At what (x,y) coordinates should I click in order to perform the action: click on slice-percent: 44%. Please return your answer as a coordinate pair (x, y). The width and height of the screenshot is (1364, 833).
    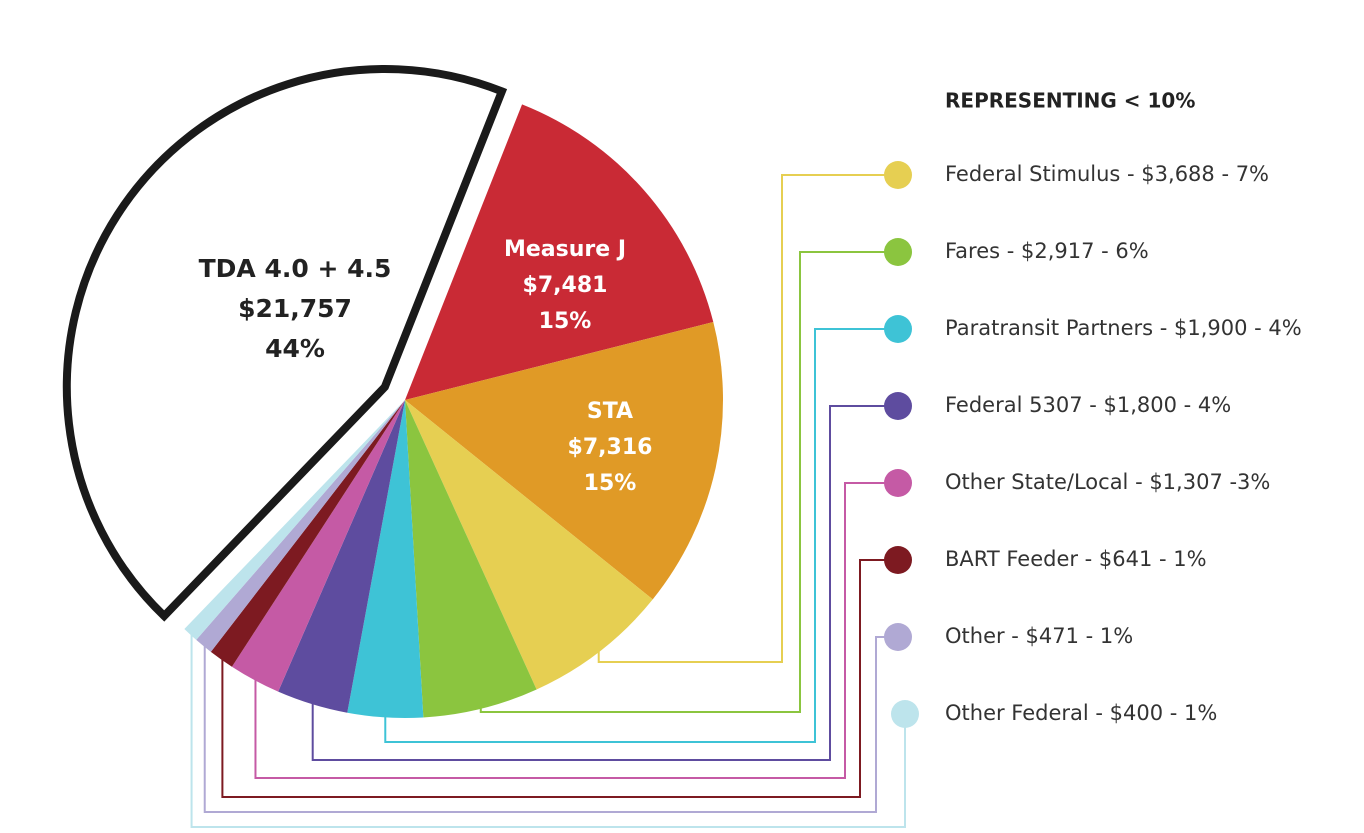
    Looking at the image, I should click on (295, 348).